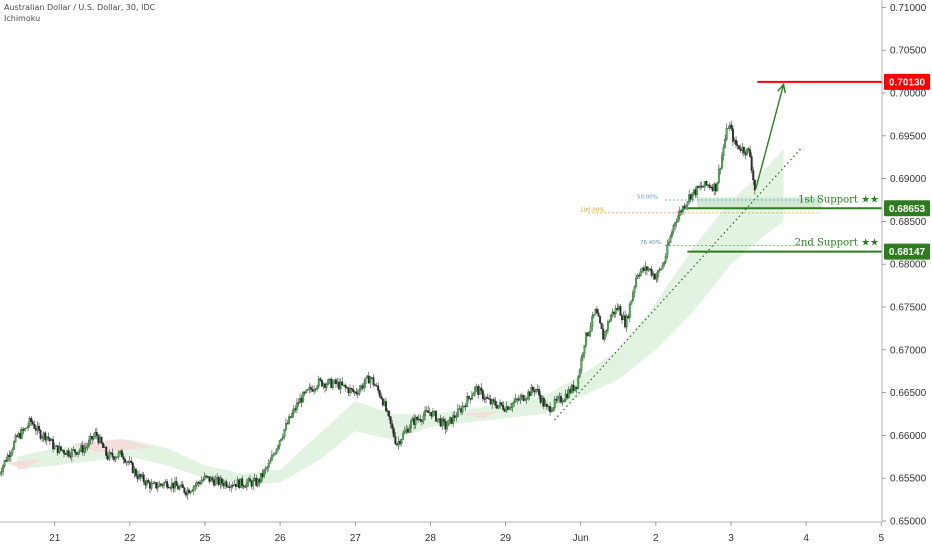  What do you see at coordinates (581, 538) in the screenshot?
I see `x-tick-label: Jun` at bounding box center [581, 538].